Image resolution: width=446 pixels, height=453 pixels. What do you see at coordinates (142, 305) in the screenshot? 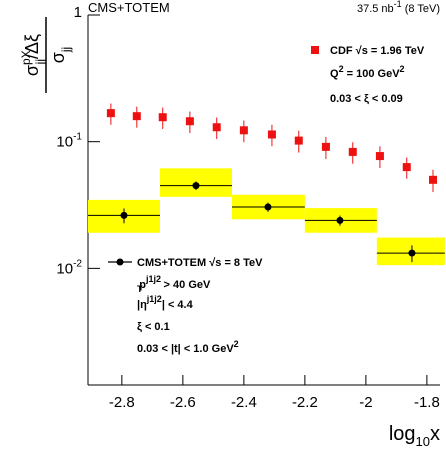
I see `label-part: |η` at bounding box center [142, 305].